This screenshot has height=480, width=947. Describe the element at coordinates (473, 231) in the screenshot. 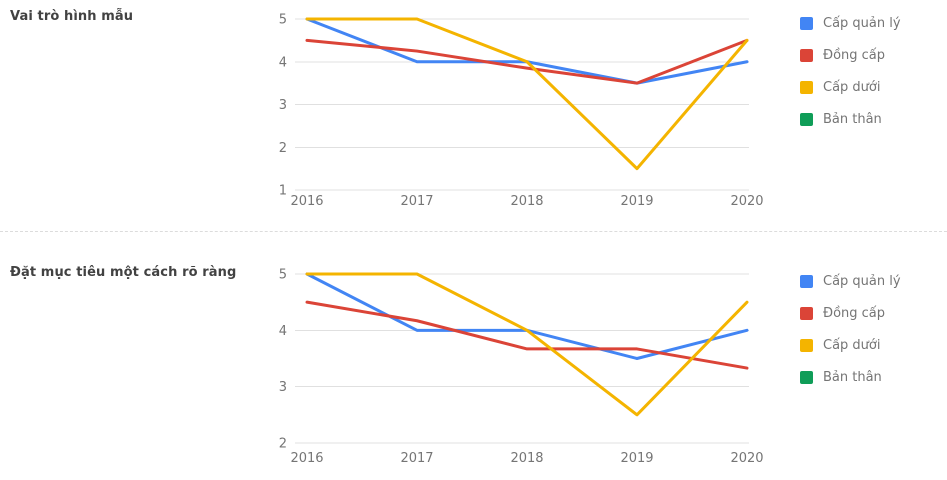

I see `section-divider` at that location.